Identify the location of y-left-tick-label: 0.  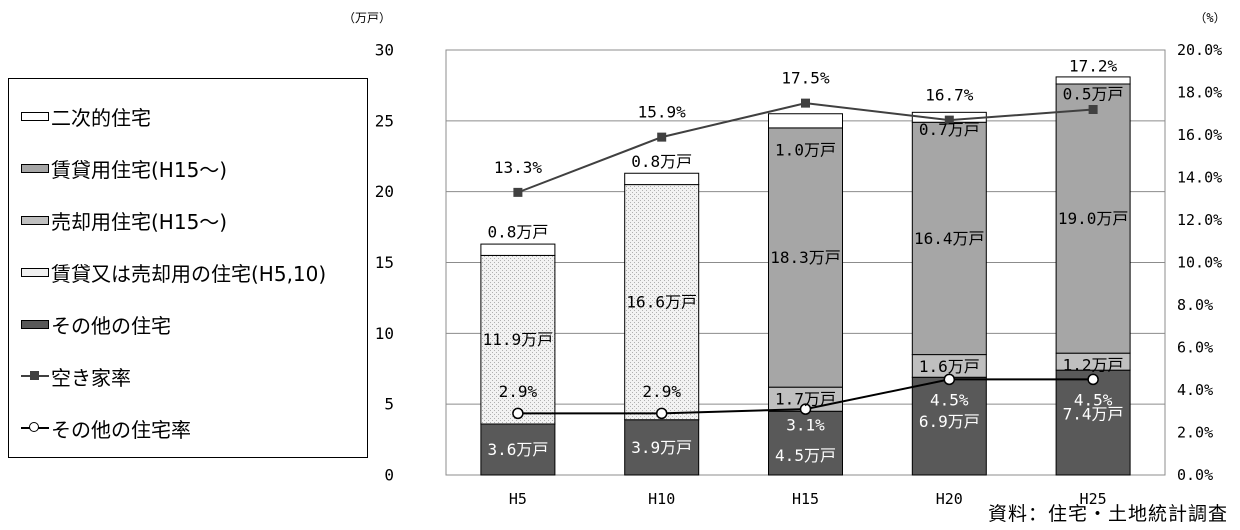
(389, 475).